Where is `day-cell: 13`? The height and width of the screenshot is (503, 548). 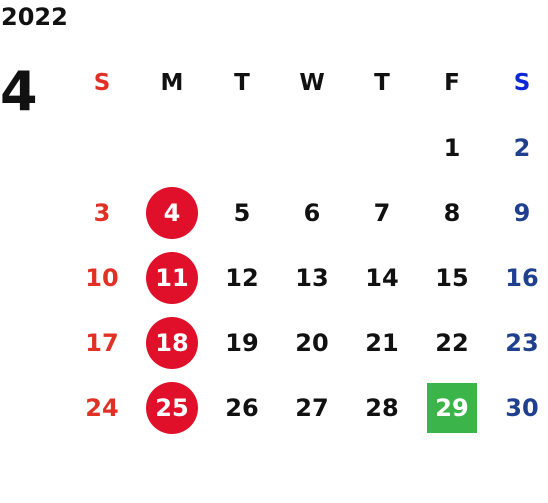 day-cell: 13 is located at coordinates (312, 277).